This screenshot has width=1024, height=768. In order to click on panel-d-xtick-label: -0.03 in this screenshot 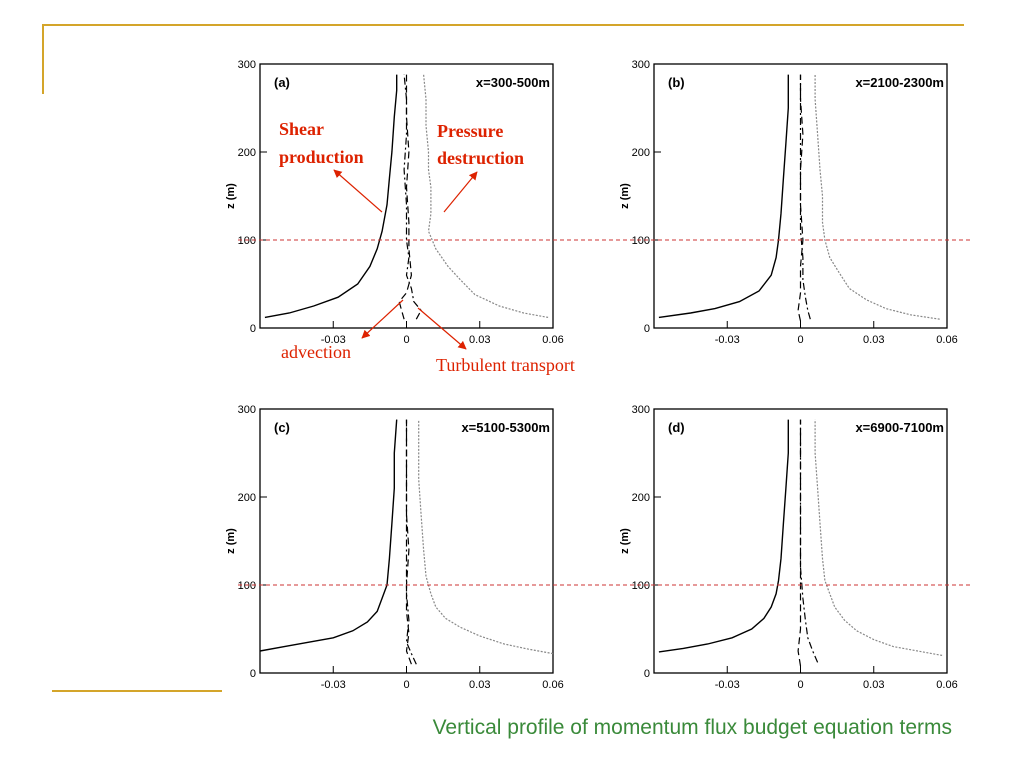, I will do `click(727, 685)`.